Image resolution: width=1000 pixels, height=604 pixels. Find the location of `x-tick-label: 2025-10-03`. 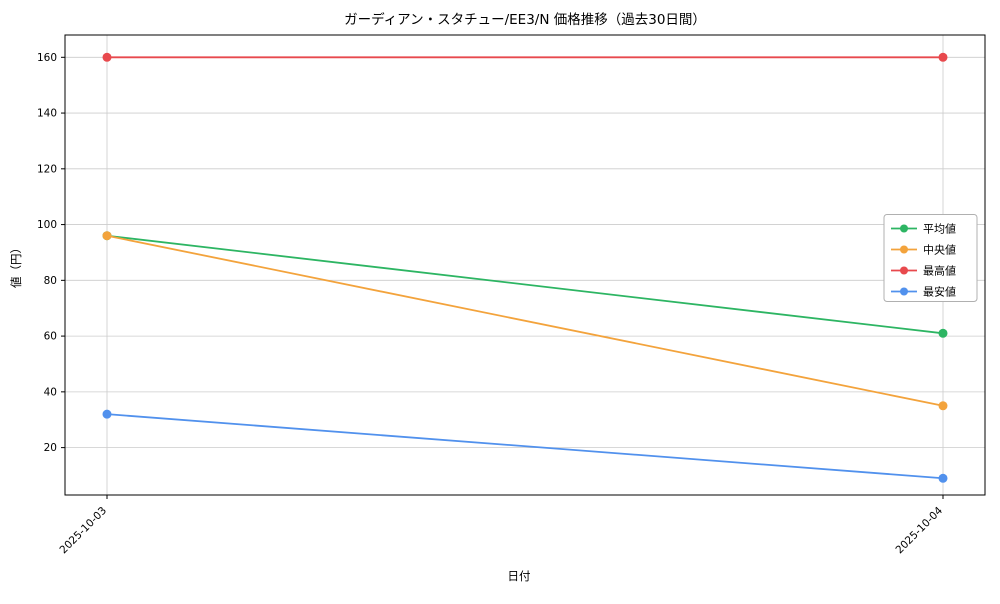

x-tick-label: 2025-10-03 is located at coordinates (83, 531).